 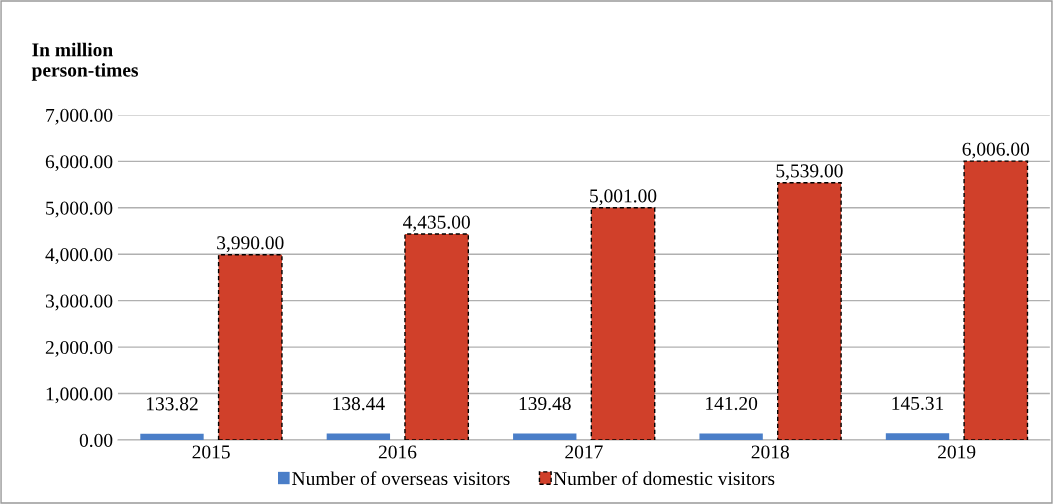 What do you see at coordinates (770, 452) in the screenshot?
I see `x-tick-label: 2018` at bounding box center [770, 452].